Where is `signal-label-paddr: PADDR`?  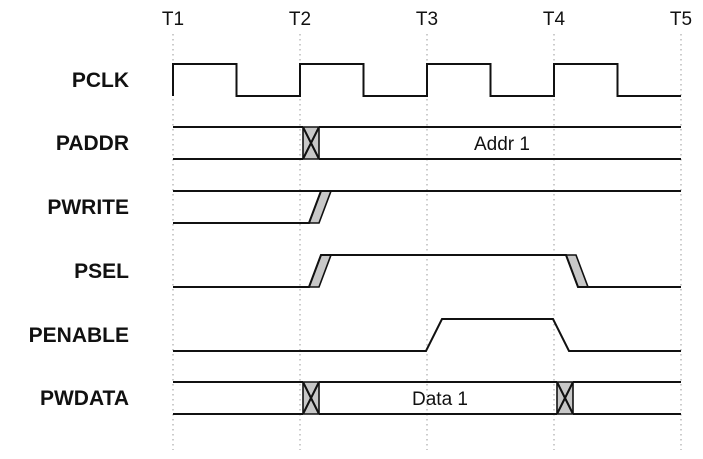 signal-label-paddr: PADDR is located at coordinates (92, 143).